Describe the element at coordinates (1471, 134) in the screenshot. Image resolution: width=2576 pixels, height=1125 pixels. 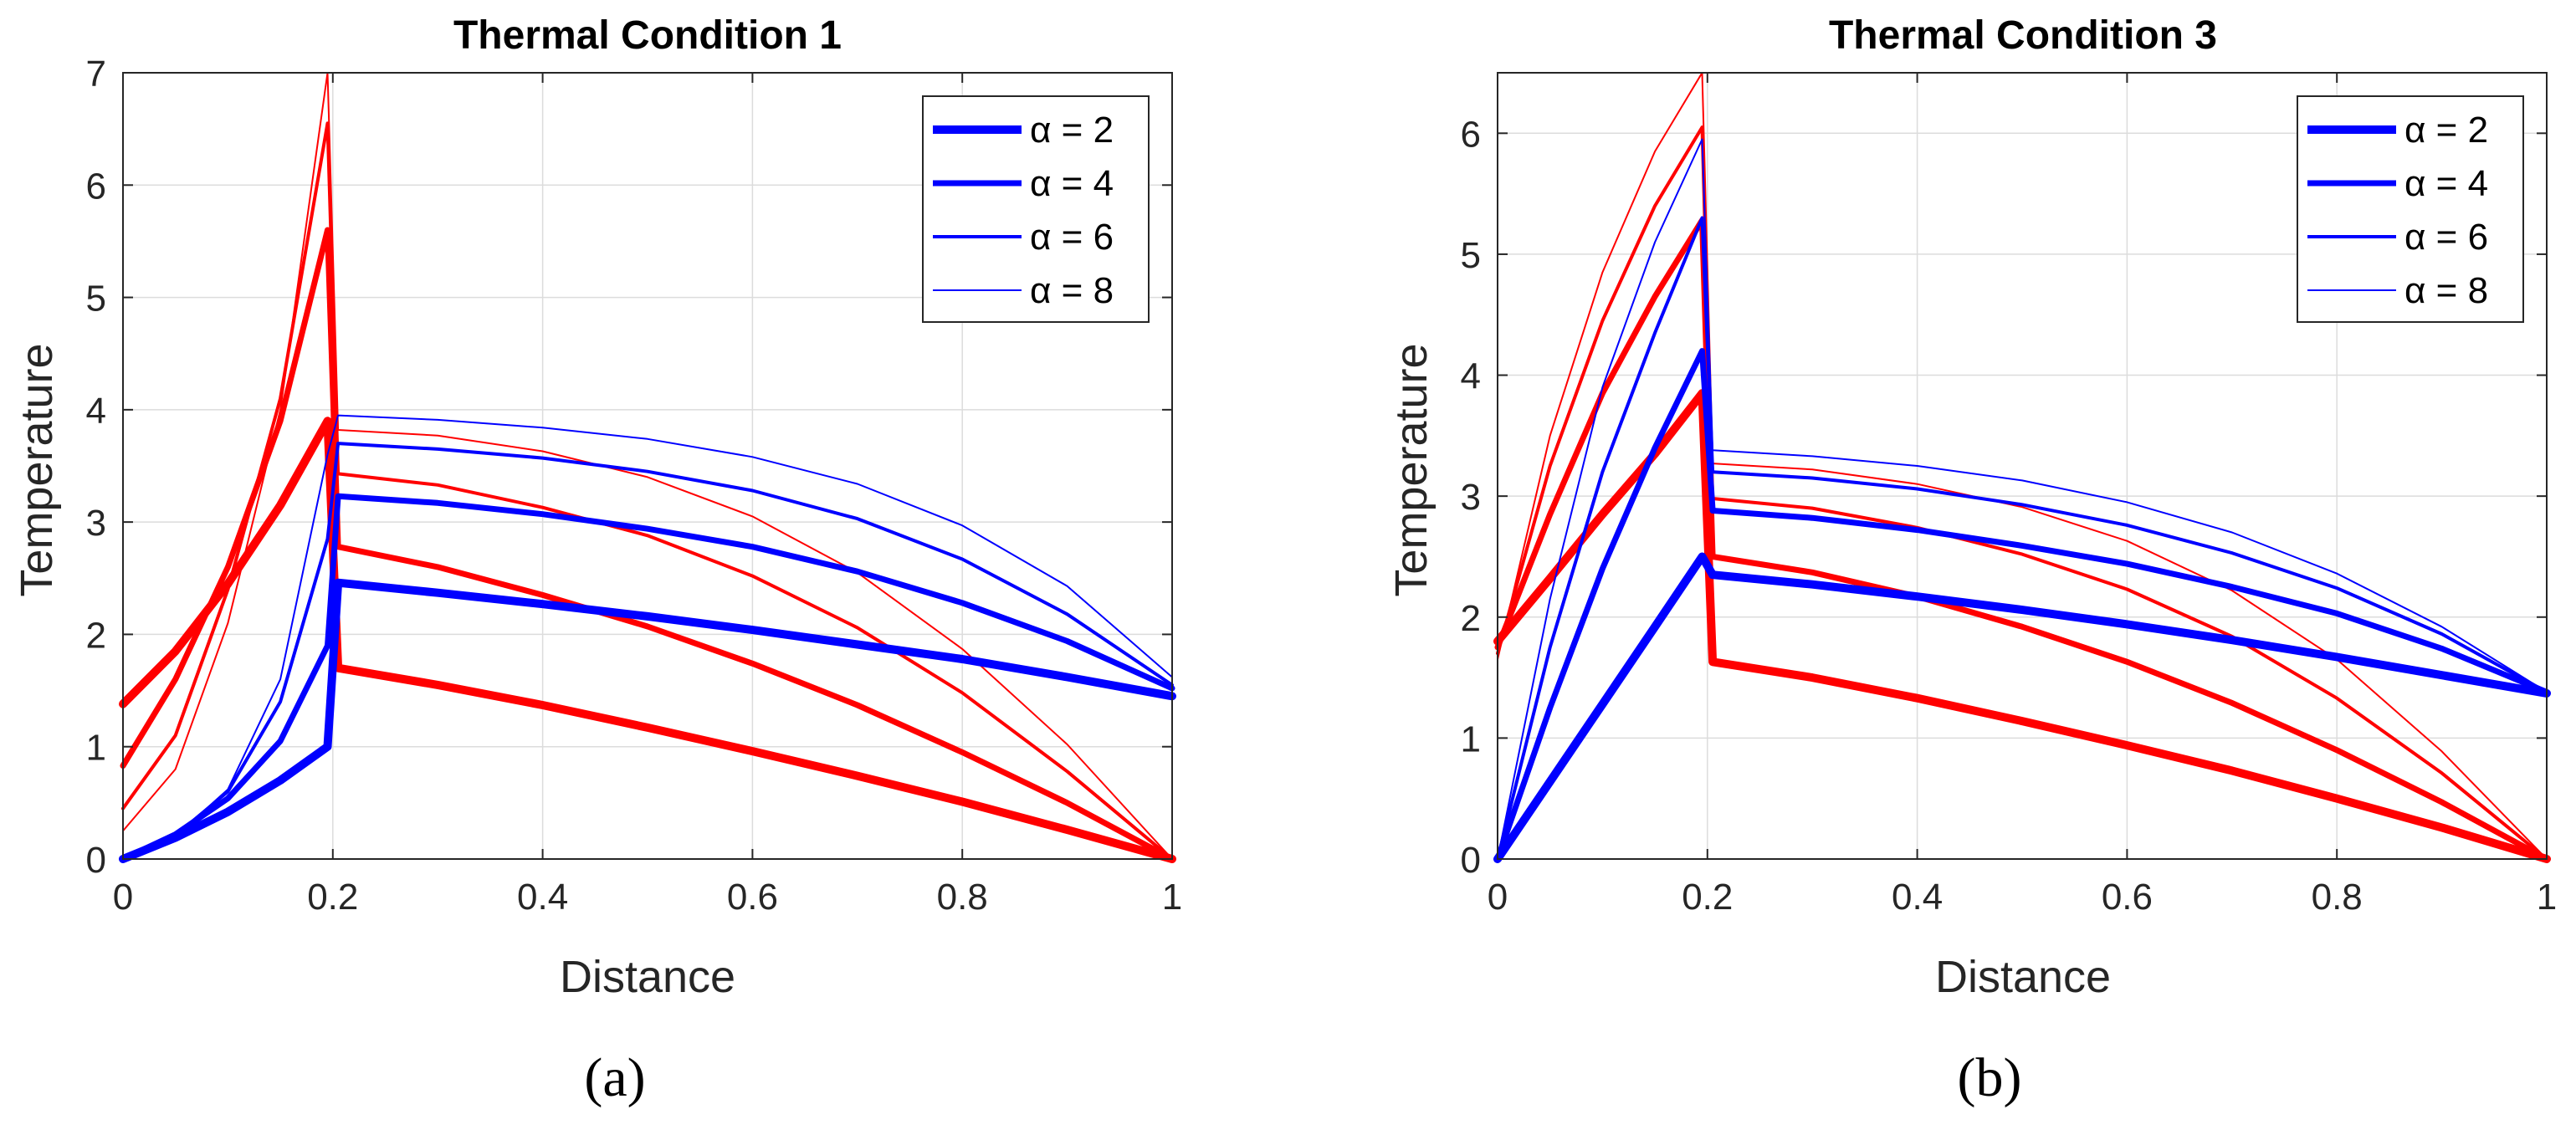
I see `y-tick-label-b: 6` at that location.